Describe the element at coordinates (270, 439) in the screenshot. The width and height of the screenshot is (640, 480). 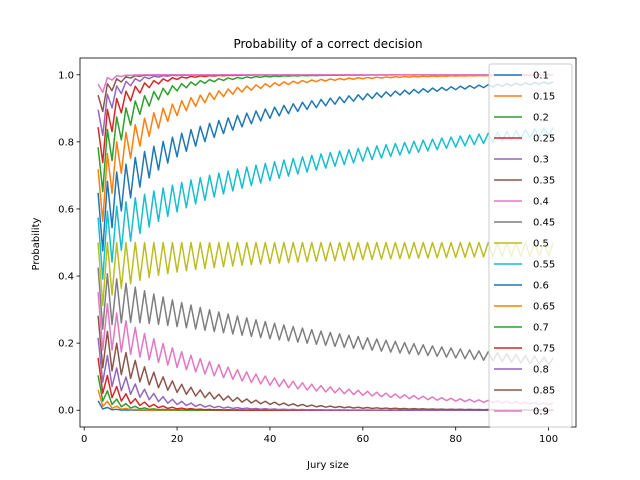
I see `x-tick-label: 40` at that location.